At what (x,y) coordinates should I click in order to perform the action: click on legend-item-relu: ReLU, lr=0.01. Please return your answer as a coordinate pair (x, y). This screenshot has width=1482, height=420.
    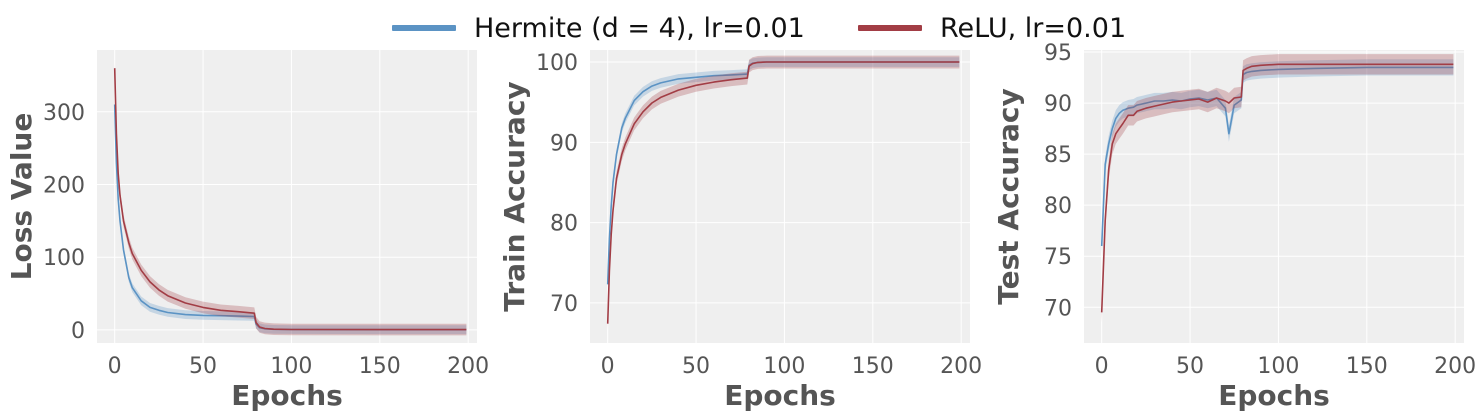
    Looking at the image, I should click on (992, 28).